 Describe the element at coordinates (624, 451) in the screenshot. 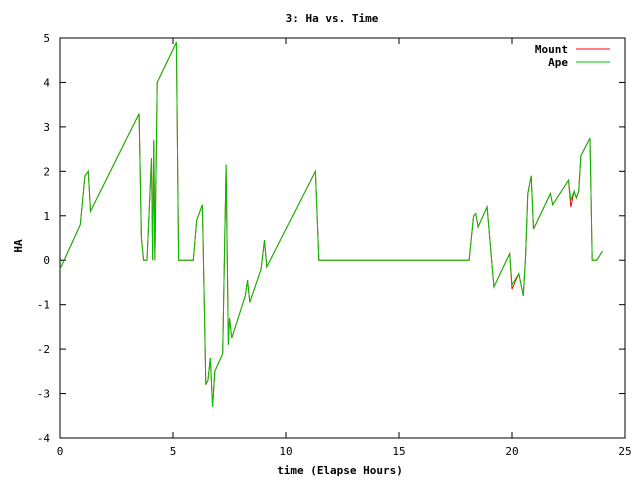

I see `x-tick-label: 25` at that location.